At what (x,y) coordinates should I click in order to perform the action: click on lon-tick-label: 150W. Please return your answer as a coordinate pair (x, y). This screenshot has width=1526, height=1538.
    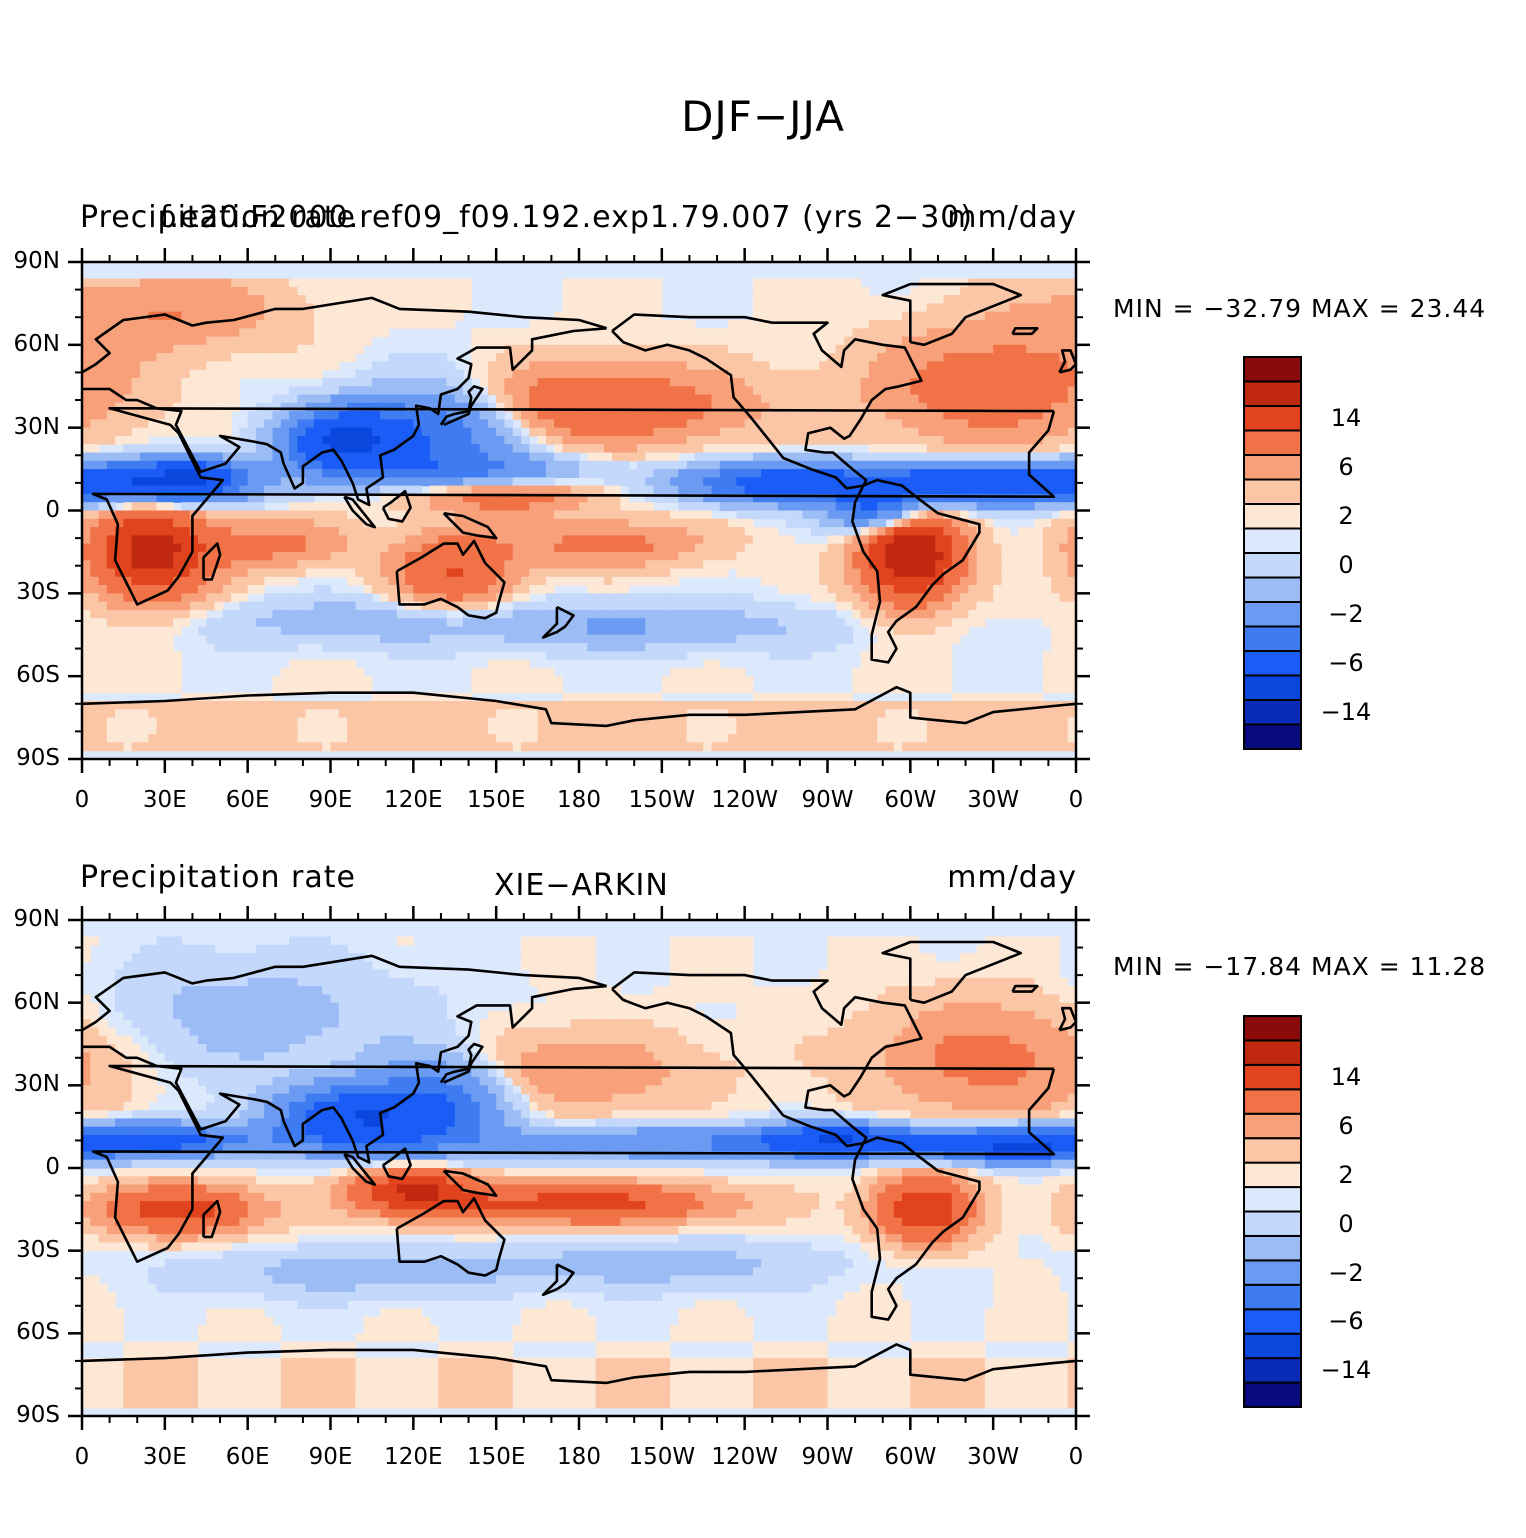
    Looking at the image, I should click on (662, 1457).